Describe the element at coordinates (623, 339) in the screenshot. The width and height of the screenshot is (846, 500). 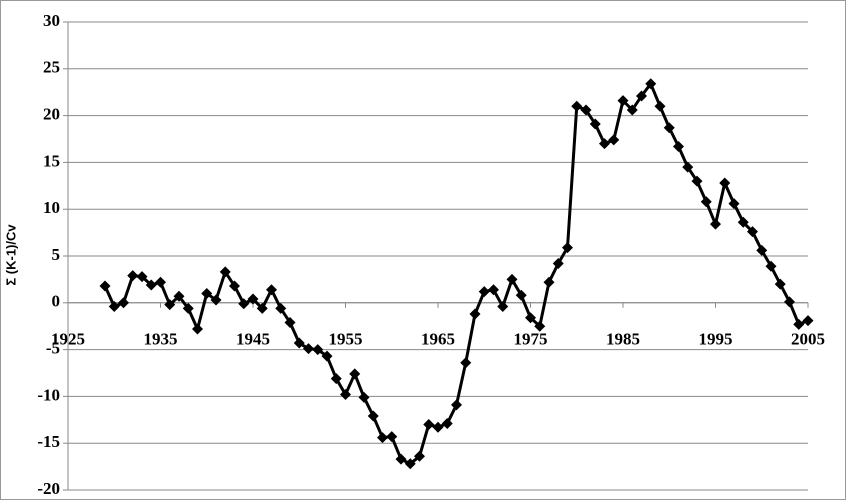
I see `x-tick-label: 1985` at that location.